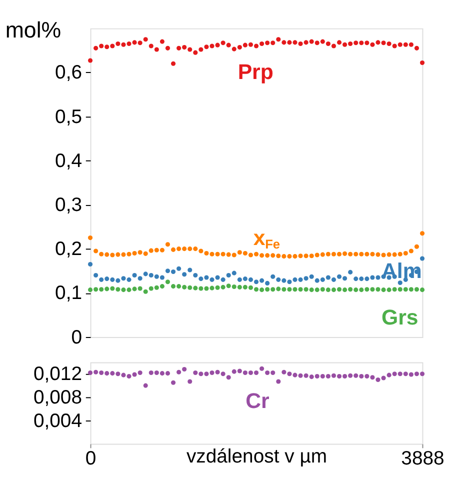 This screenshot has width=464, height=488. I want to click on y-tick-label: 0,4, so click(68, 161).